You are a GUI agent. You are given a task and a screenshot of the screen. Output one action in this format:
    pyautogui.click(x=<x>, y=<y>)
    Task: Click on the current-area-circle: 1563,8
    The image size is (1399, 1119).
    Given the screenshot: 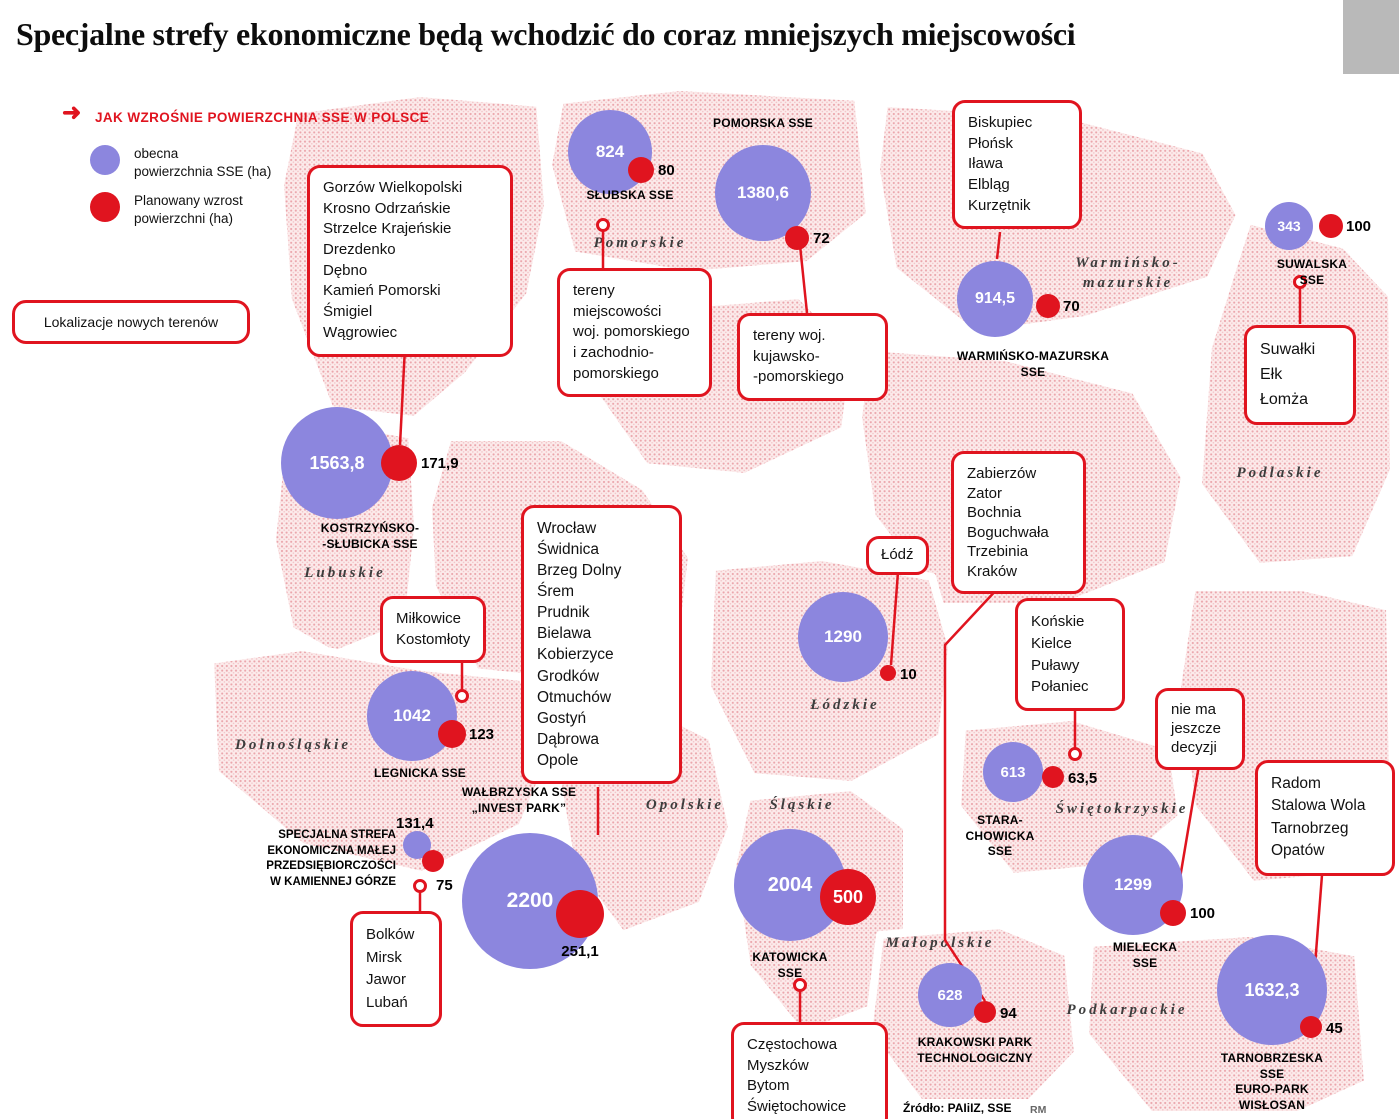 What is the action you would take?
    pyautogui.click(x=337, y=463)
    